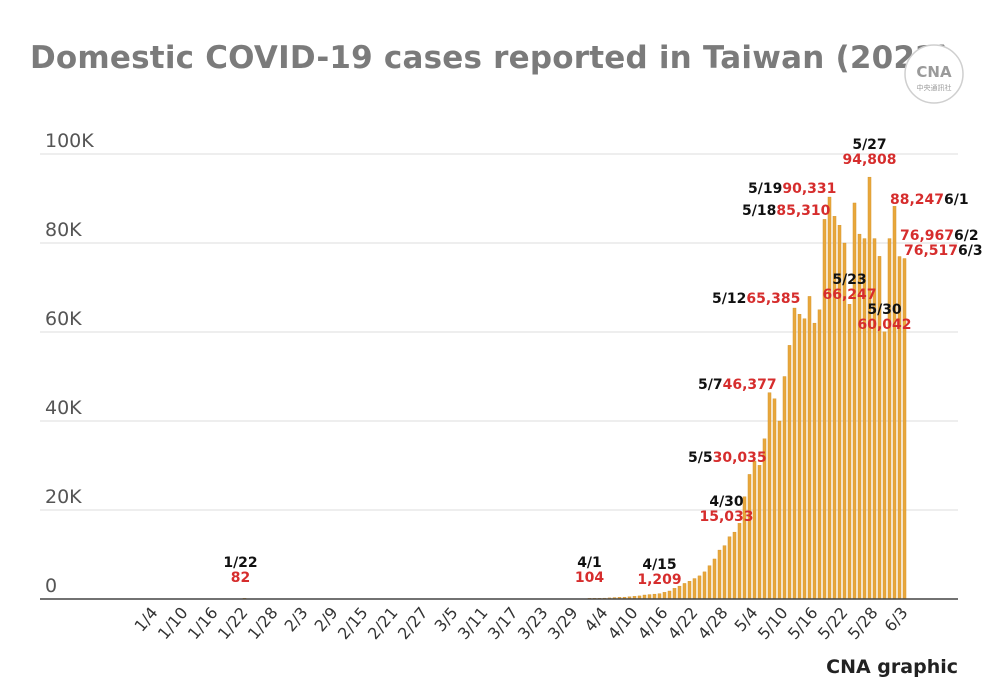 The image size is (1008, 689). I want to click on x-tick-label: 4/10, so click(623, 623).